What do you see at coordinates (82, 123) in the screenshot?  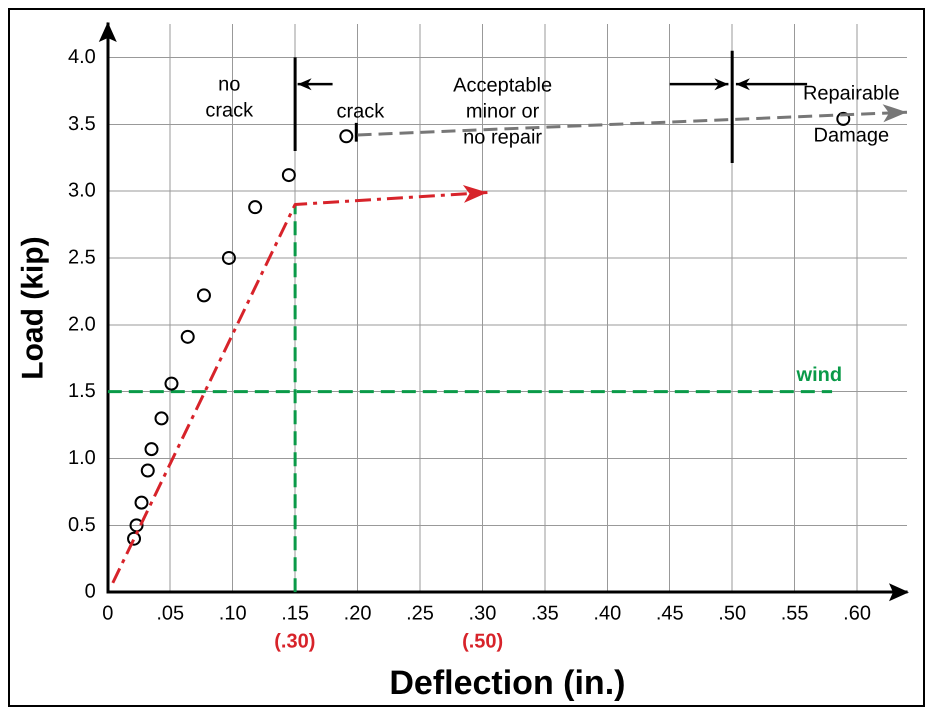 I see `y-tick-label: 3.5` at bounding box center [82, 123].